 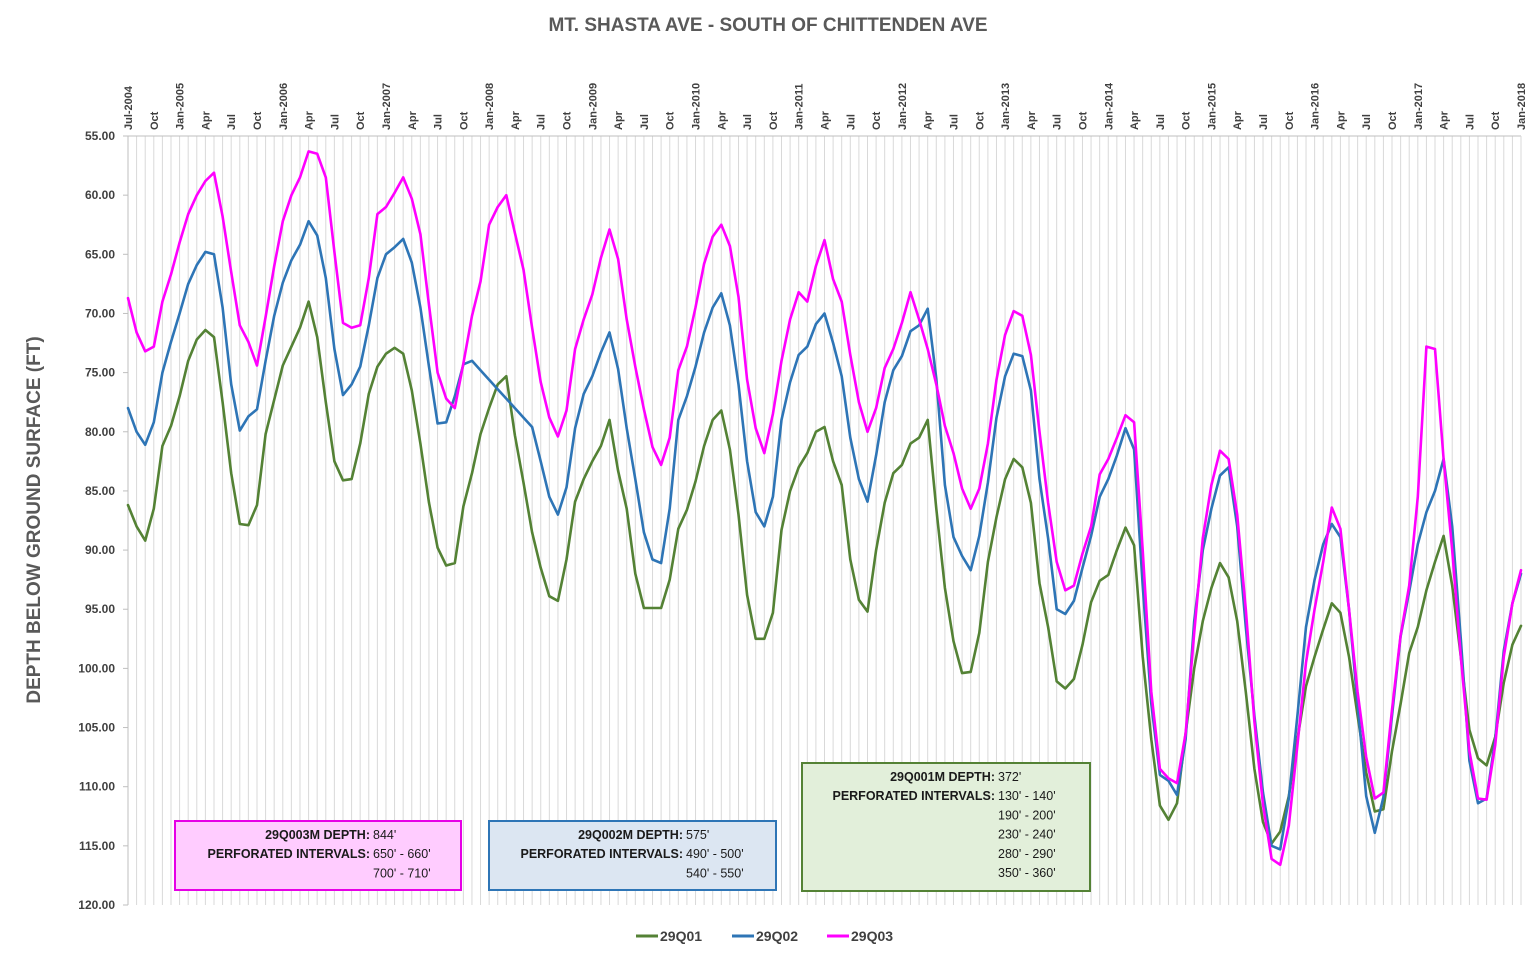 What do you see at coordinates (100, 313) in the screenshot?
I see `y-tick-label: 70.00` at bounding box center [100, 313].